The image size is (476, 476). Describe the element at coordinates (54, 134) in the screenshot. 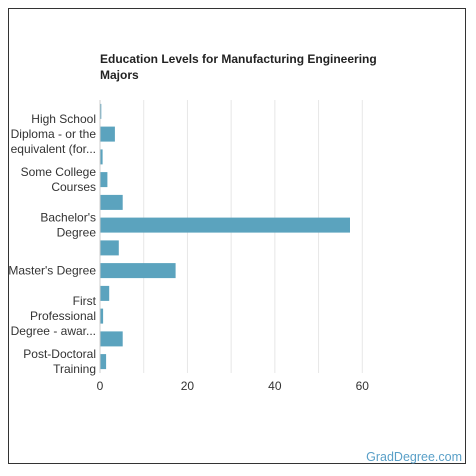

I see `y-tick-label: Diploma - or the` at that location.